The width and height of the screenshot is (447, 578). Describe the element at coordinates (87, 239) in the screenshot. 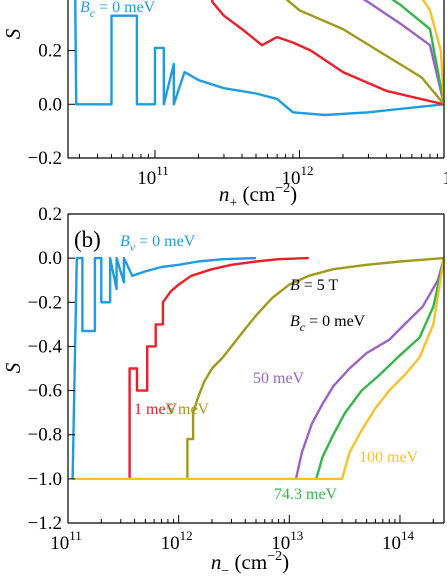

I see `panel-label: (b)` at that location.